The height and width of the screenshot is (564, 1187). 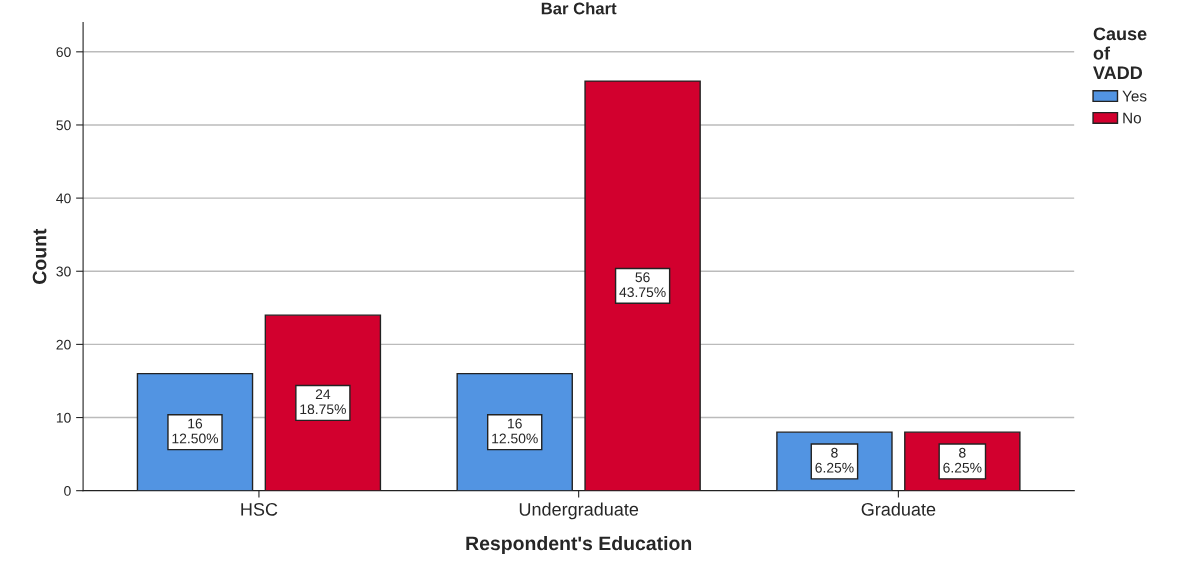 I want to click on data-label: 24 18.75%, so click(x=323, y=402).